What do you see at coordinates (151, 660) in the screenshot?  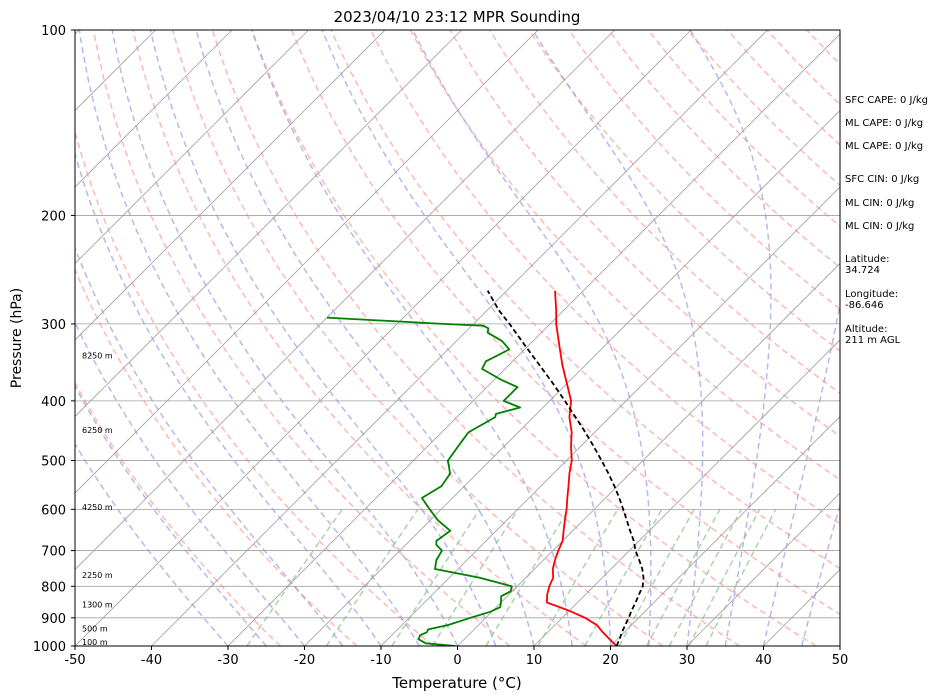 I see `x-tick-label: -40` at bounding box center [151, 660].